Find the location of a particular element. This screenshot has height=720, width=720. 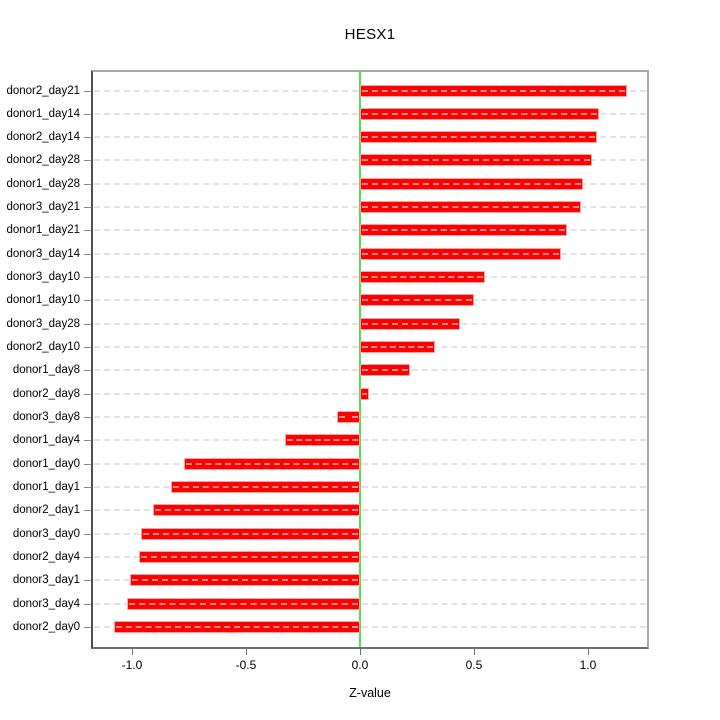

y-axis-label-donor1_day8: donor1_day8 is located at coordinates (46, 370).